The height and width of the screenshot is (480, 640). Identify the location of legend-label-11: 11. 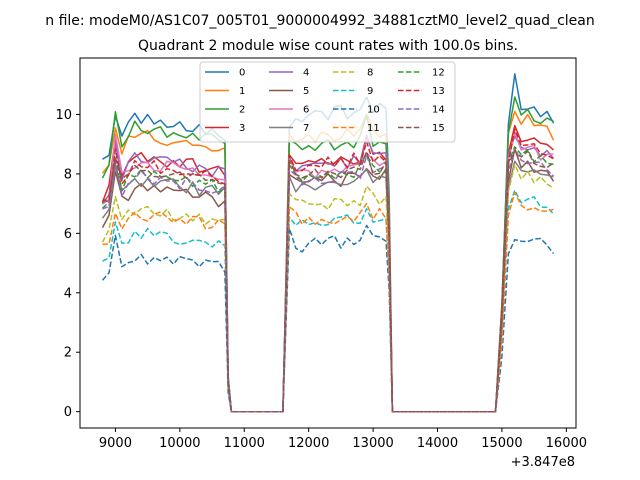
(373, 128).